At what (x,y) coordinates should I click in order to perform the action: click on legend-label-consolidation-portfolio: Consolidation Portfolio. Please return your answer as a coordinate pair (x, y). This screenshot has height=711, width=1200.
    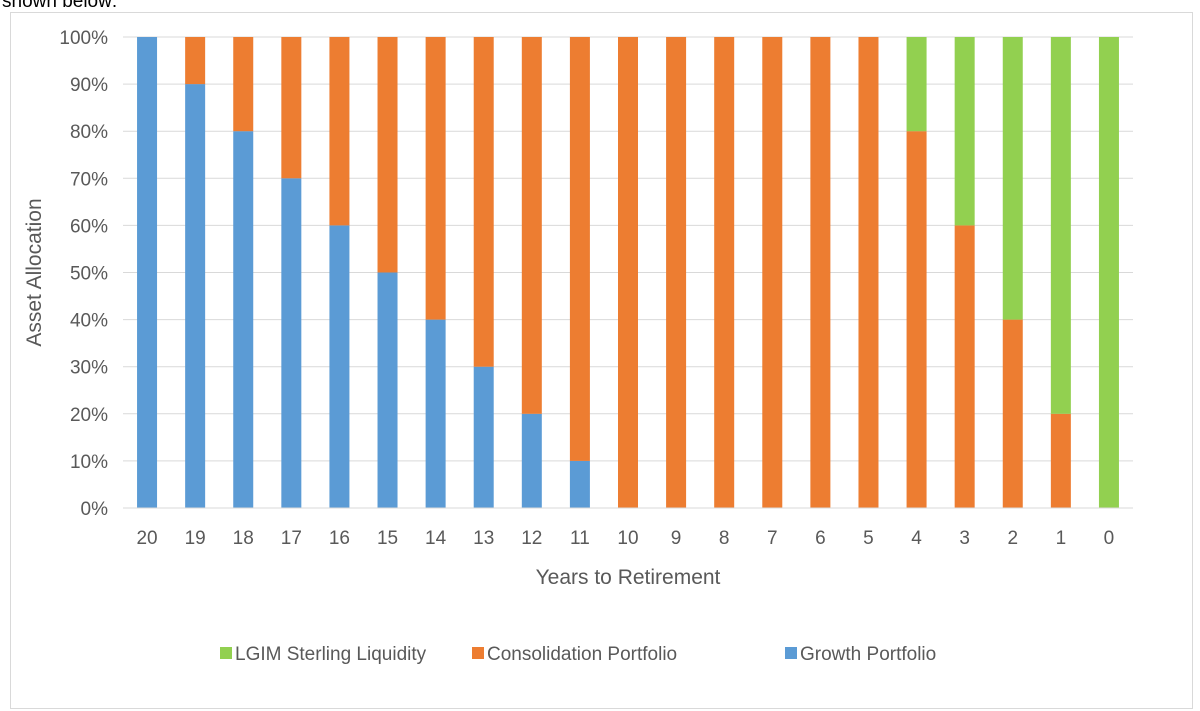
    Looking at the image, I should click on (582, 654).